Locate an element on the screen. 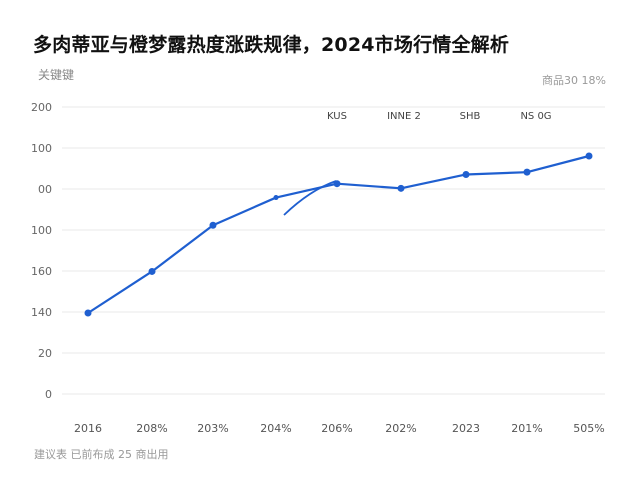  y-tick-label: 160 is located at coordinates (41, 271).